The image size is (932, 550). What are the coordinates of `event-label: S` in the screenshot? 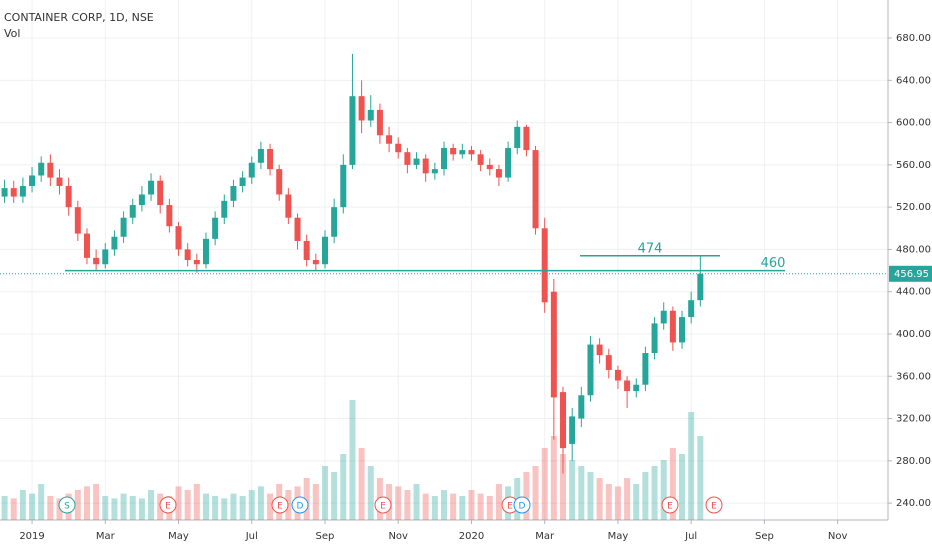 It's located at (67, 507).